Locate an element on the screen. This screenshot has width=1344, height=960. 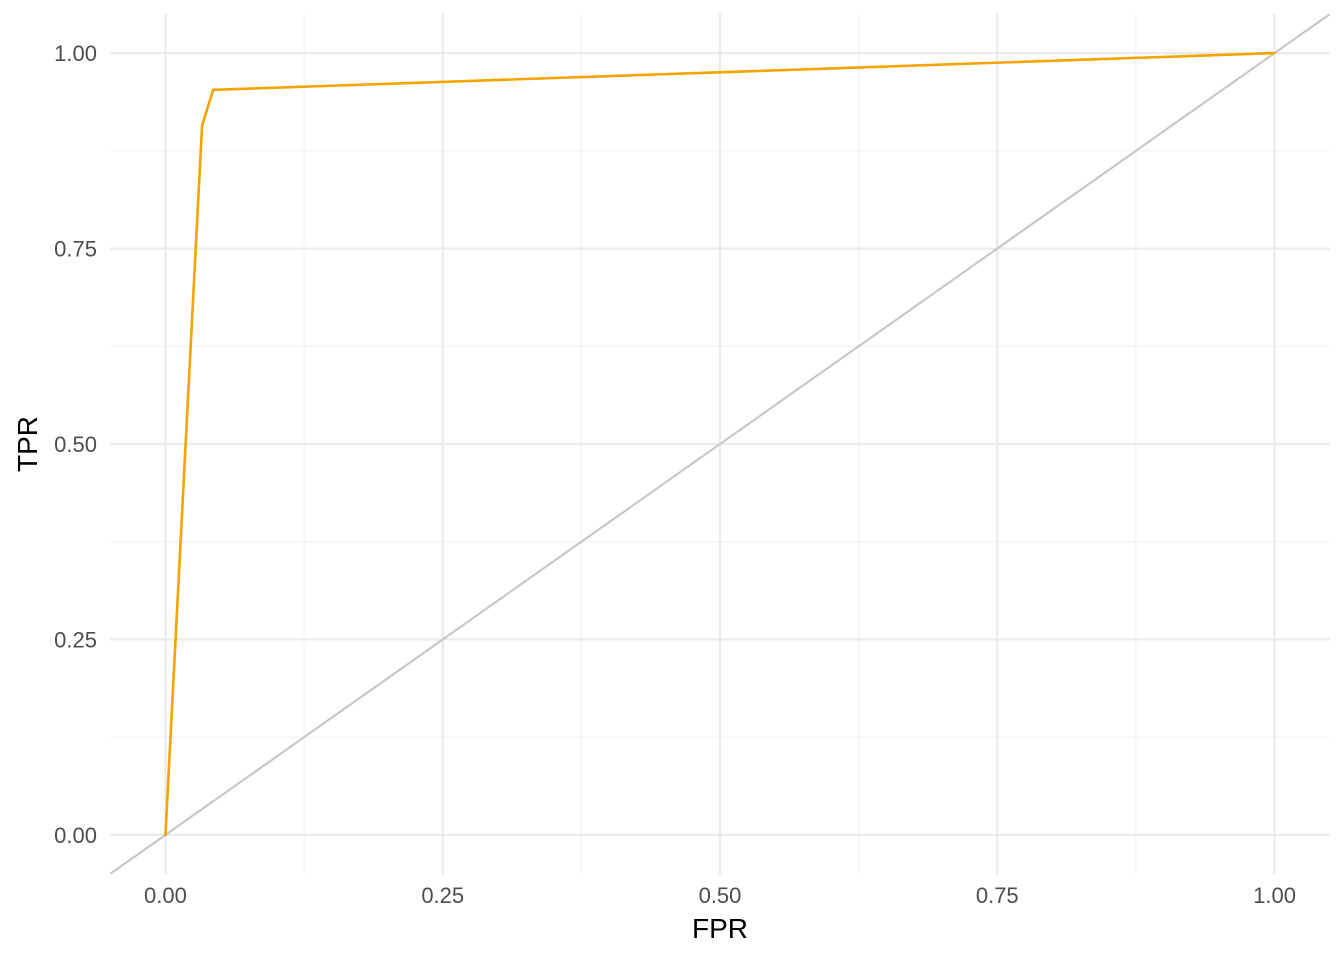
x-tick-label: 0.75 is located at coordinates (997, 895).